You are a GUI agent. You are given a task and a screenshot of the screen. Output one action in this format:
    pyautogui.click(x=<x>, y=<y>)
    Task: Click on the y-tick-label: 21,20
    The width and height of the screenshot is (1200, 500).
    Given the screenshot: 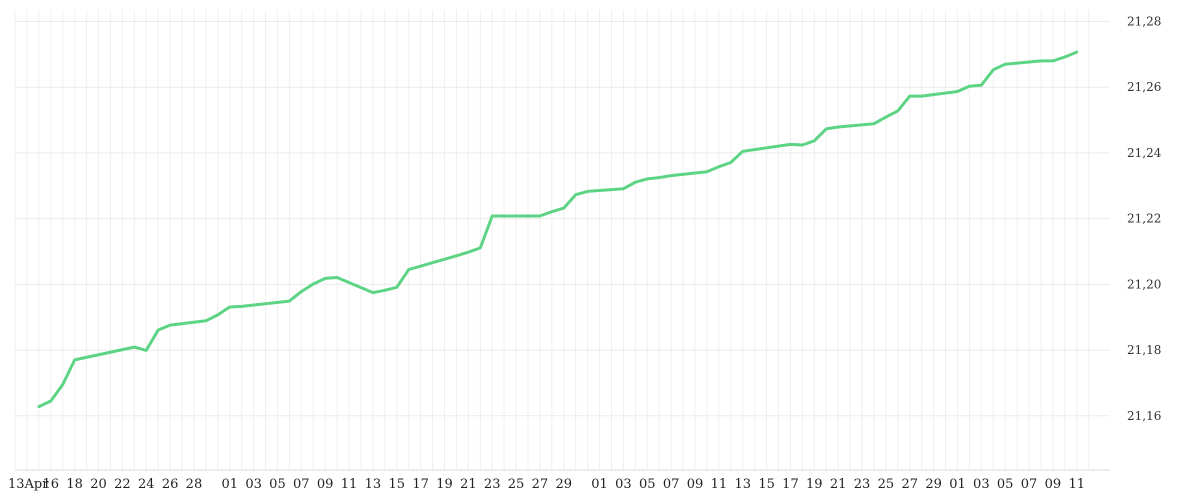 What is the action you would take?
    pyautogui.click(x=1144, y=284)
    